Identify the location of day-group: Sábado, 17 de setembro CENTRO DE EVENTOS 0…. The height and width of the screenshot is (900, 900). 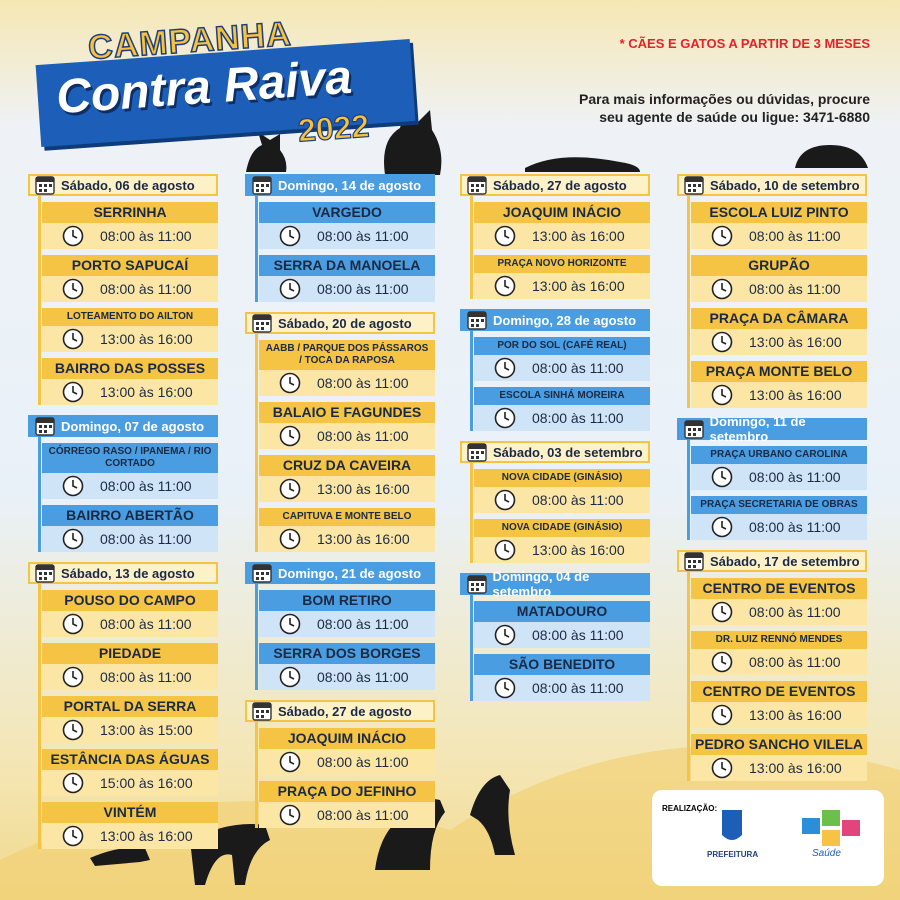
(772, 665).